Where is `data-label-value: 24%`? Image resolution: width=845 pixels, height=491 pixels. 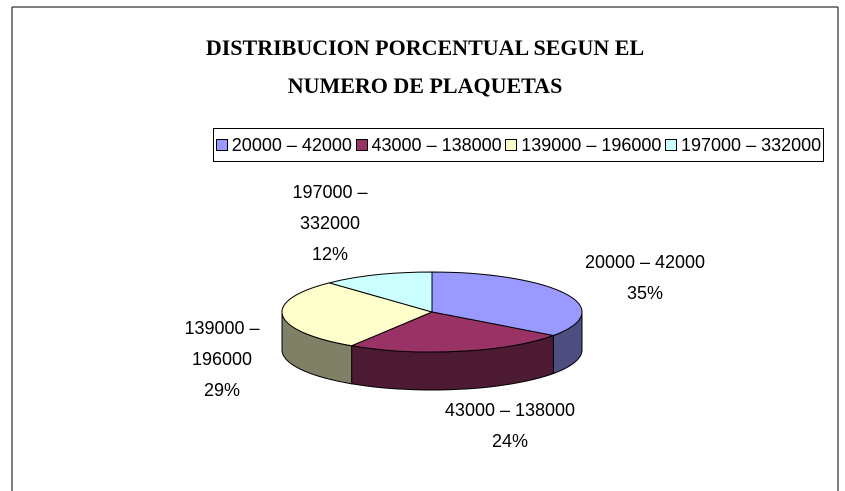 data-label-value: 24% is located at coordinates (510, 441).